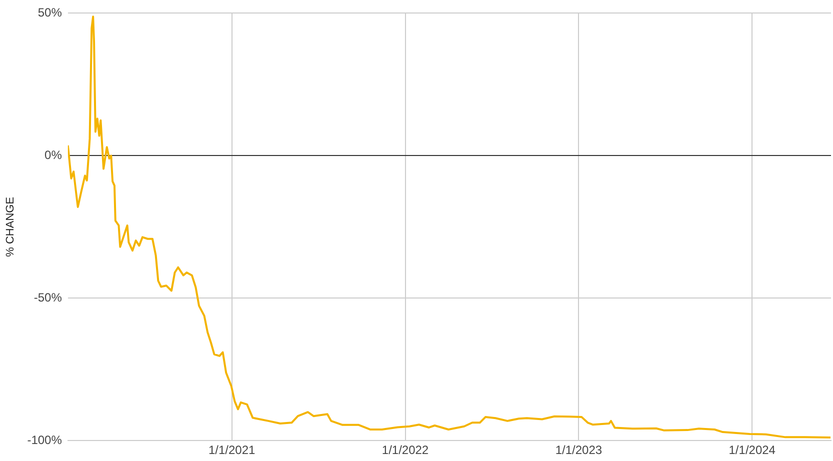 Image resolution: width=833 pixels, height=461 pixels. Describe the element at coordinates (53, 155) in the screenshot. I see `y-tick-label: 0%` at that location.